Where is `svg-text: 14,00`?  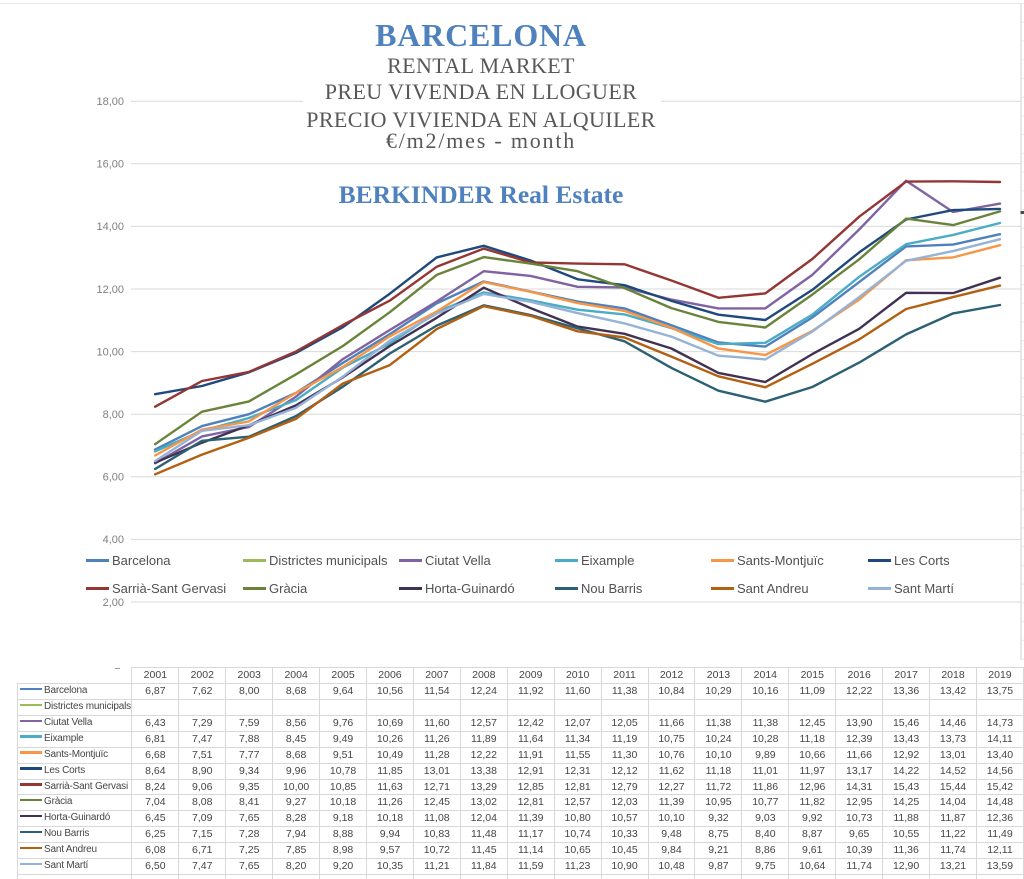 svg-text: 14,00 is located at coordinates (110, 227).